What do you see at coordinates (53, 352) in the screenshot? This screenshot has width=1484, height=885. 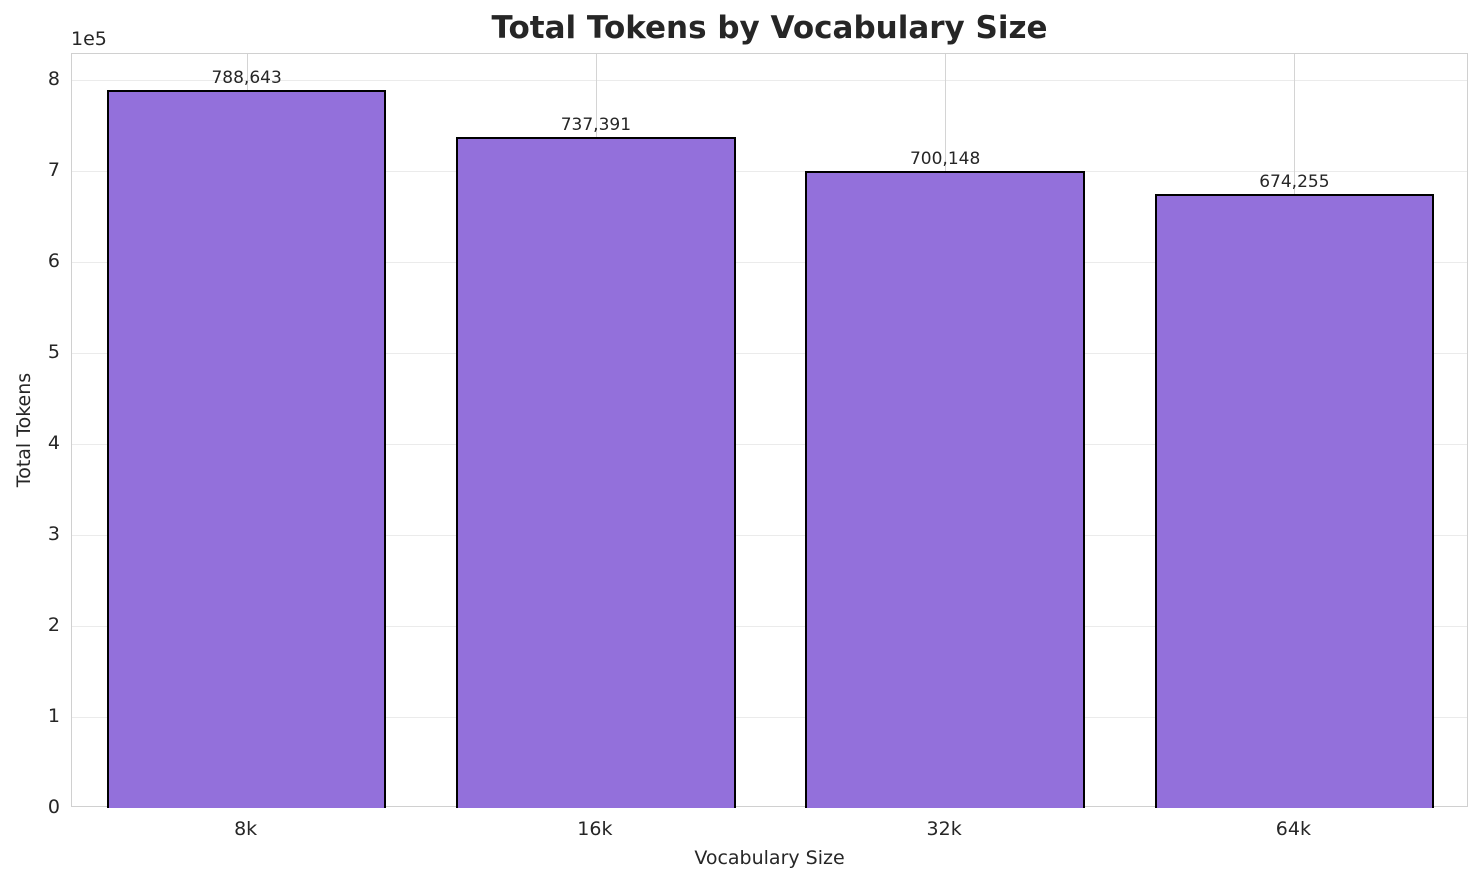 I see `y-tick-label: 5` at bounding box center [53, 352].